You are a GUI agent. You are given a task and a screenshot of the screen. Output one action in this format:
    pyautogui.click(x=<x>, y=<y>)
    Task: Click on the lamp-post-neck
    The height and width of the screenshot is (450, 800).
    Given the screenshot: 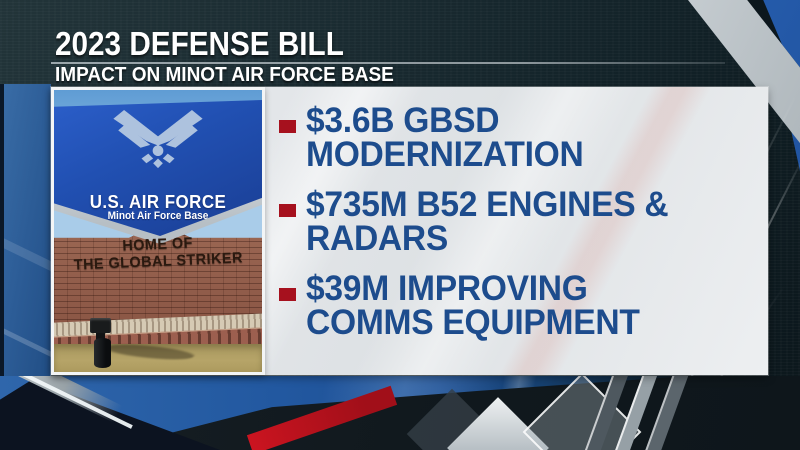 What is the action you would take?
    pyautogui.click(x=100, y=336)
    